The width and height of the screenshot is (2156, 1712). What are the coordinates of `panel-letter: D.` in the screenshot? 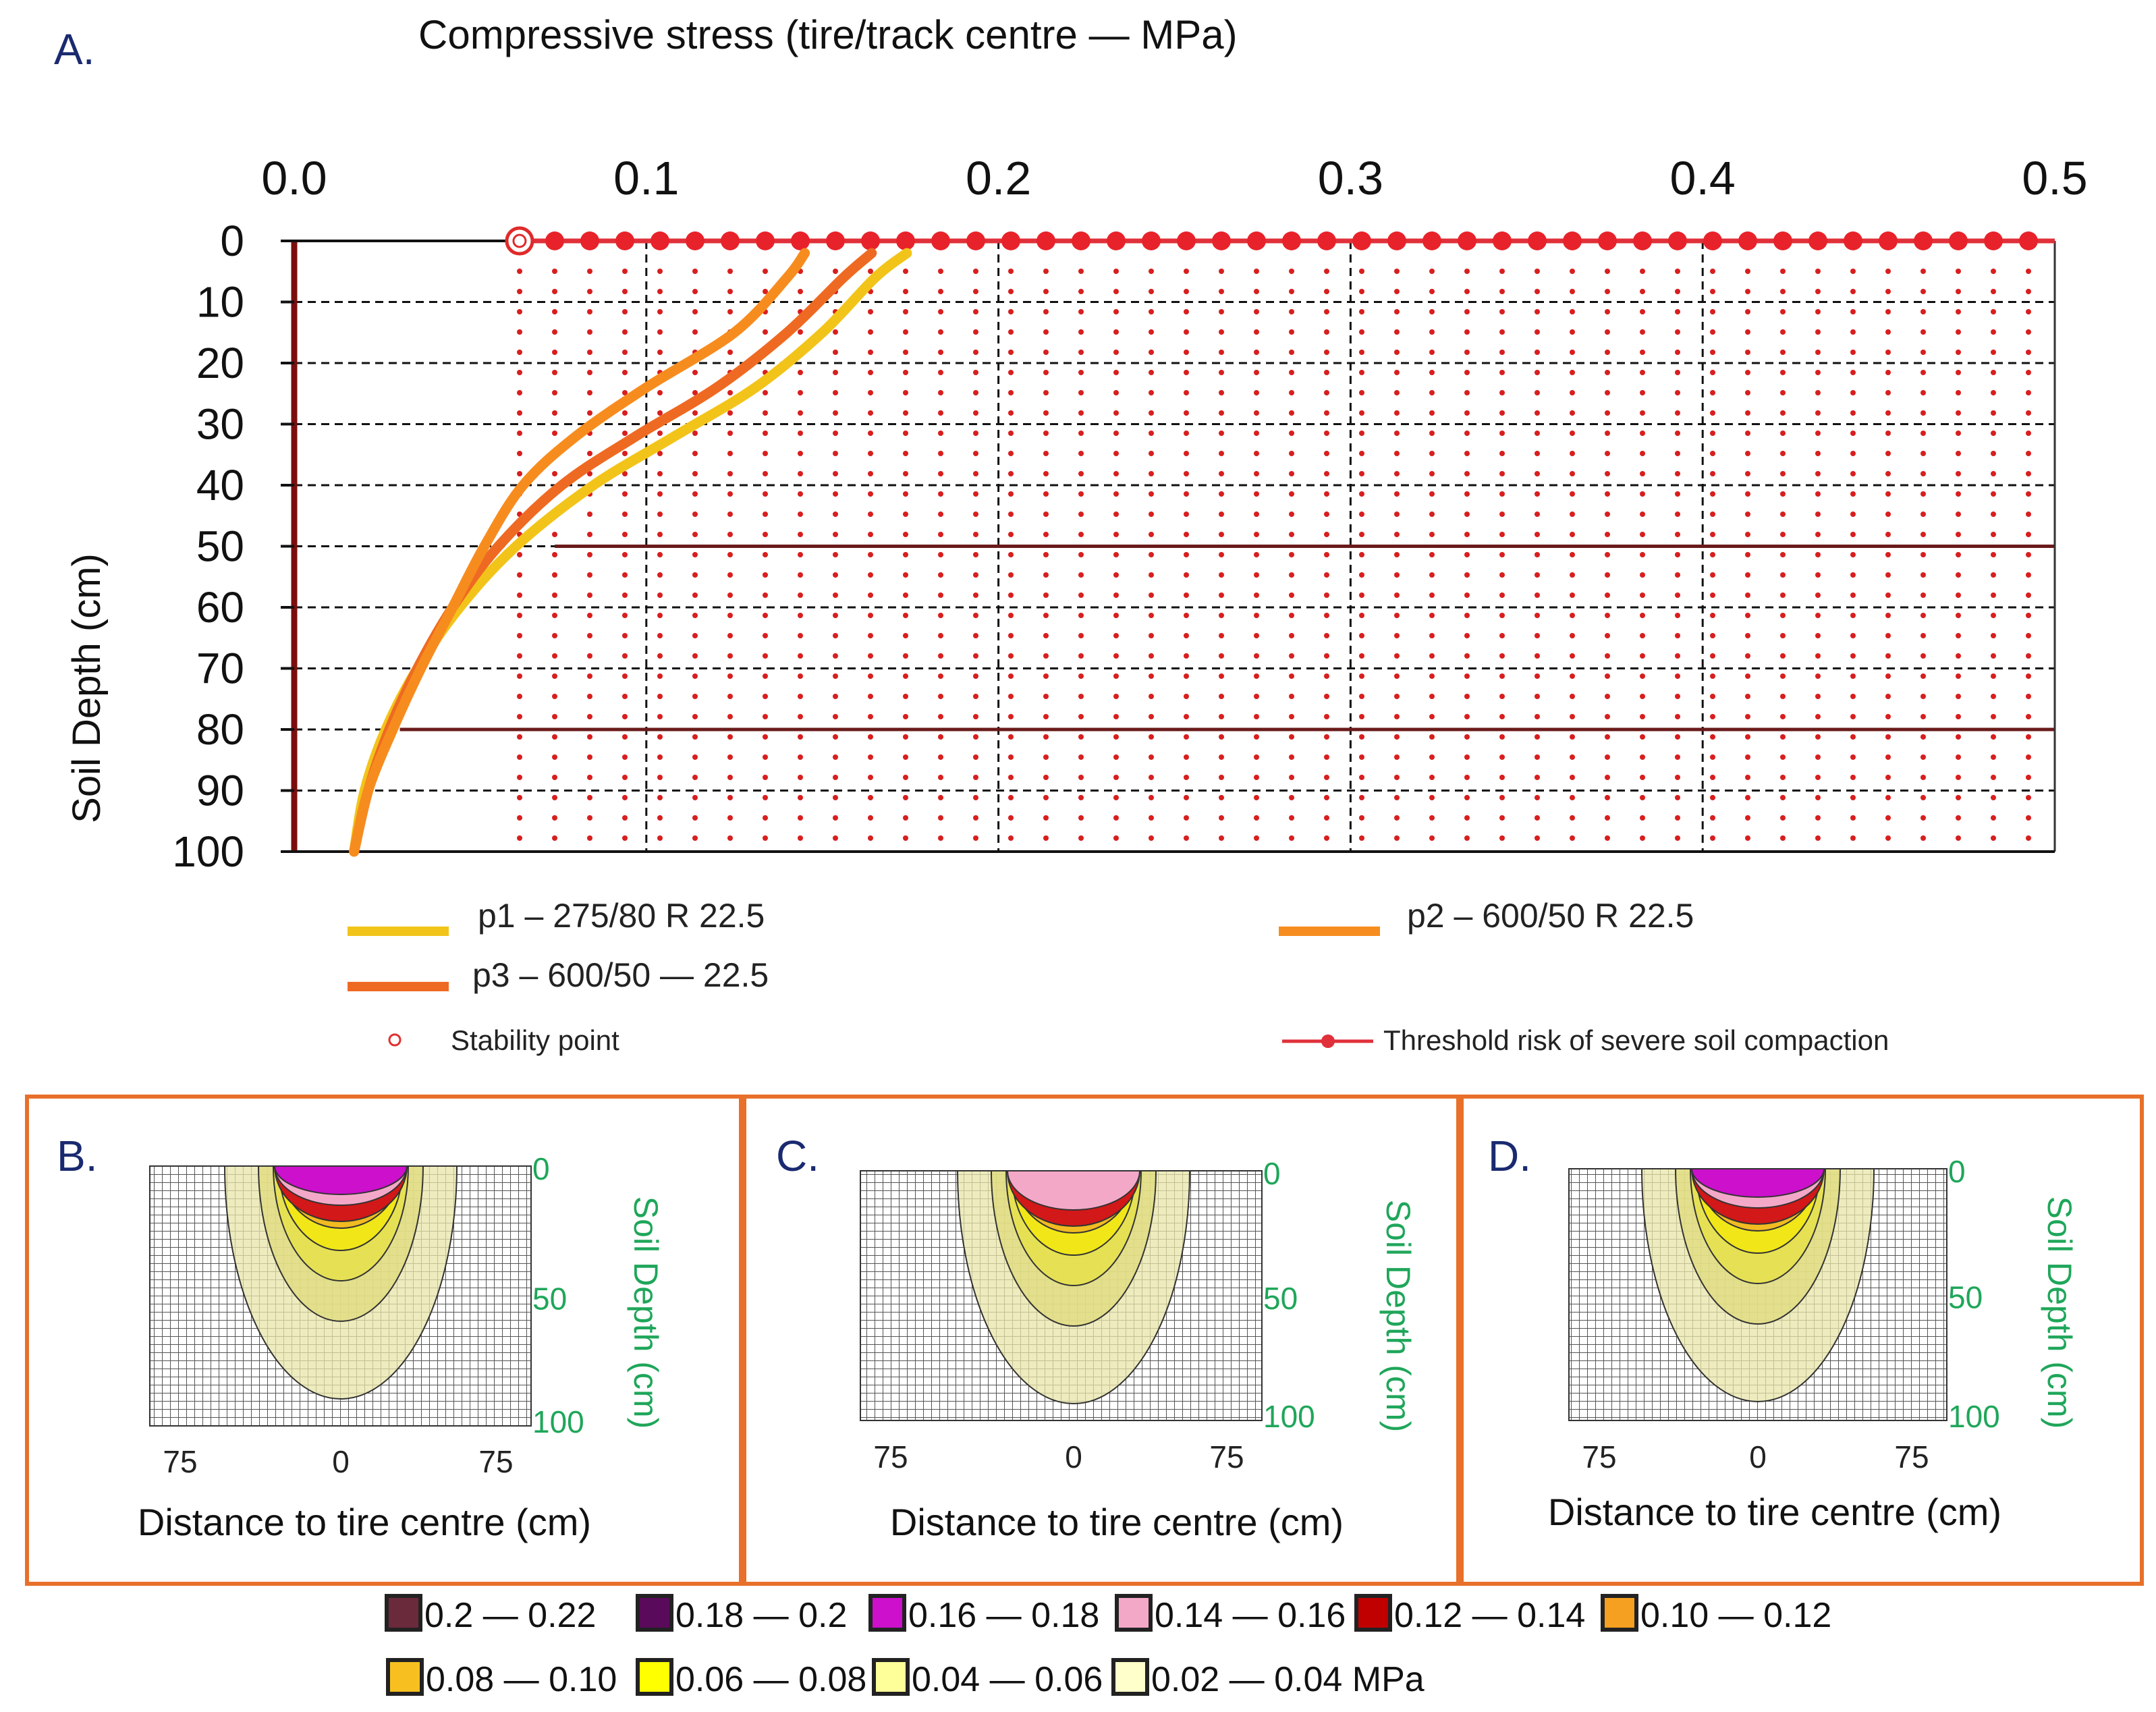 It's located at (1509, 1156).